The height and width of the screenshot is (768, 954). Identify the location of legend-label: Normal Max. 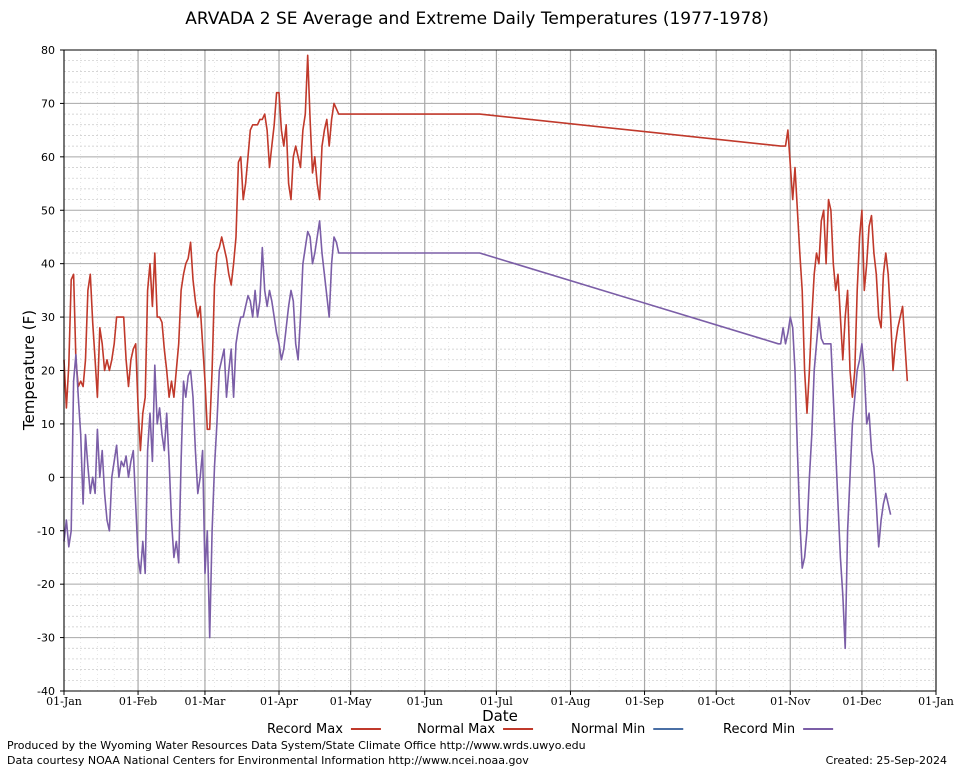
(456, 729).